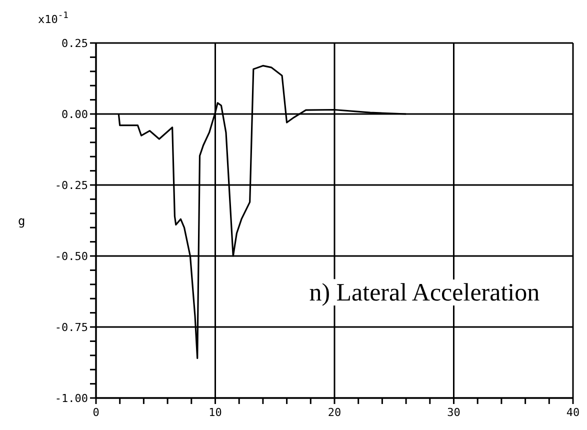 The width and height of the screenshot is (587, 430). Describe the element at coordinates (573, 412) in the screenshot. I see `x-tick-label: 40` at that location.